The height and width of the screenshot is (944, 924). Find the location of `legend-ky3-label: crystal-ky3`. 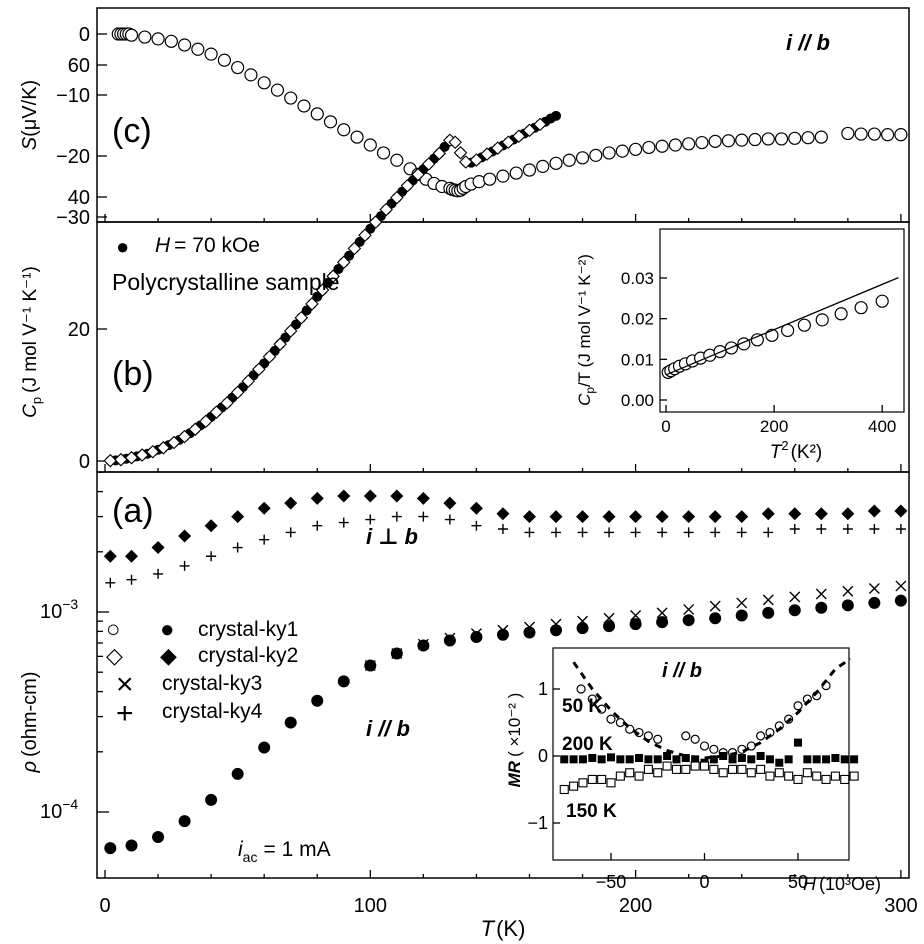

legend-ky3-label: crystal-ky3 is located at coordinates (212, 683).